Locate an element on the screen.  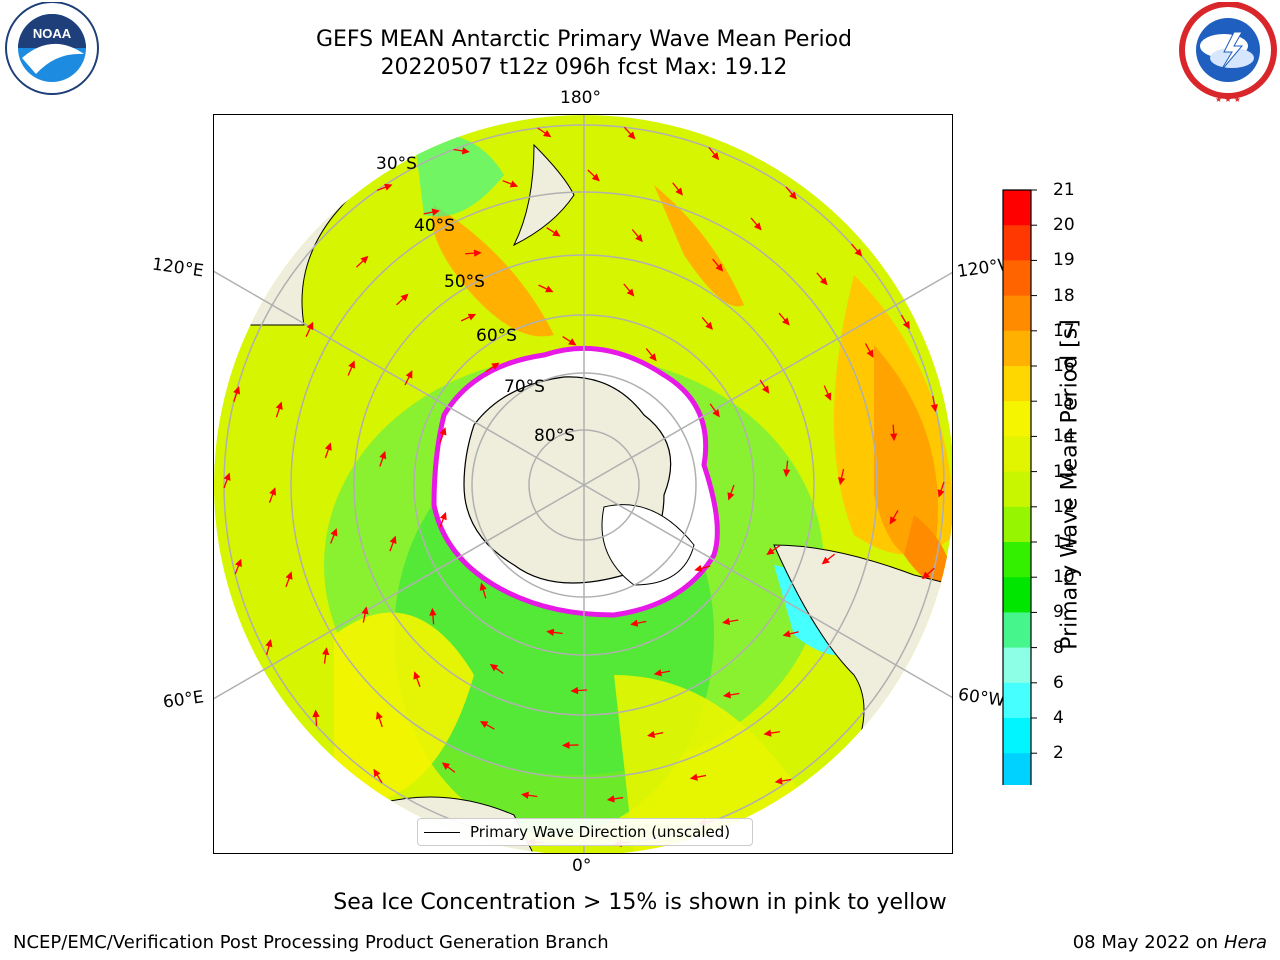
lon-label-60e: 60°E is located at coordinates (183, 700).